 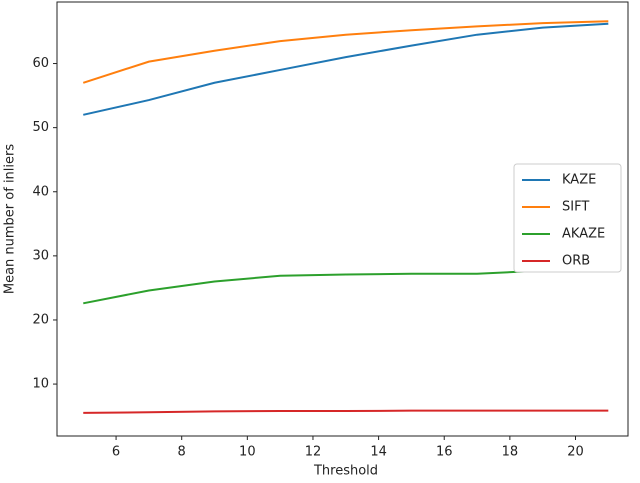 What do you see at coordinates (378, 452) in the screenshot?
I see `x-tick-label: 14` at bounding box center [378, 452].